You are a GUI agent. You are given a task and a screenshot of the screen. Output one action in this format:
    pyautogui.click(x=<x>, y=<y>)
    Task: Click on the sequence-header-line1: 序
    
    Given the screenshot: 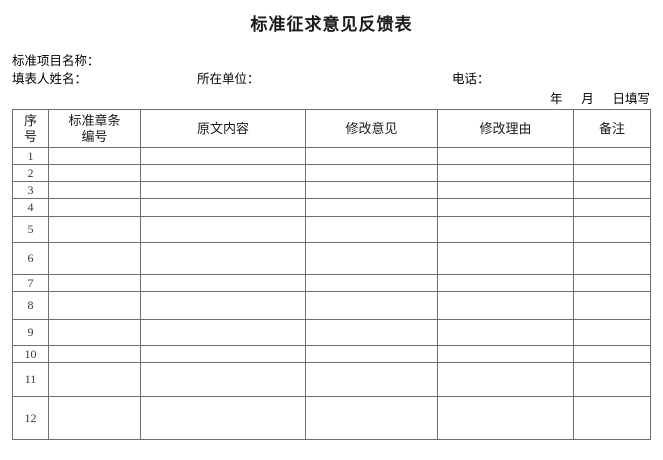 What is the action you would take?
    pyautogui.click(x=30, y=120)
    